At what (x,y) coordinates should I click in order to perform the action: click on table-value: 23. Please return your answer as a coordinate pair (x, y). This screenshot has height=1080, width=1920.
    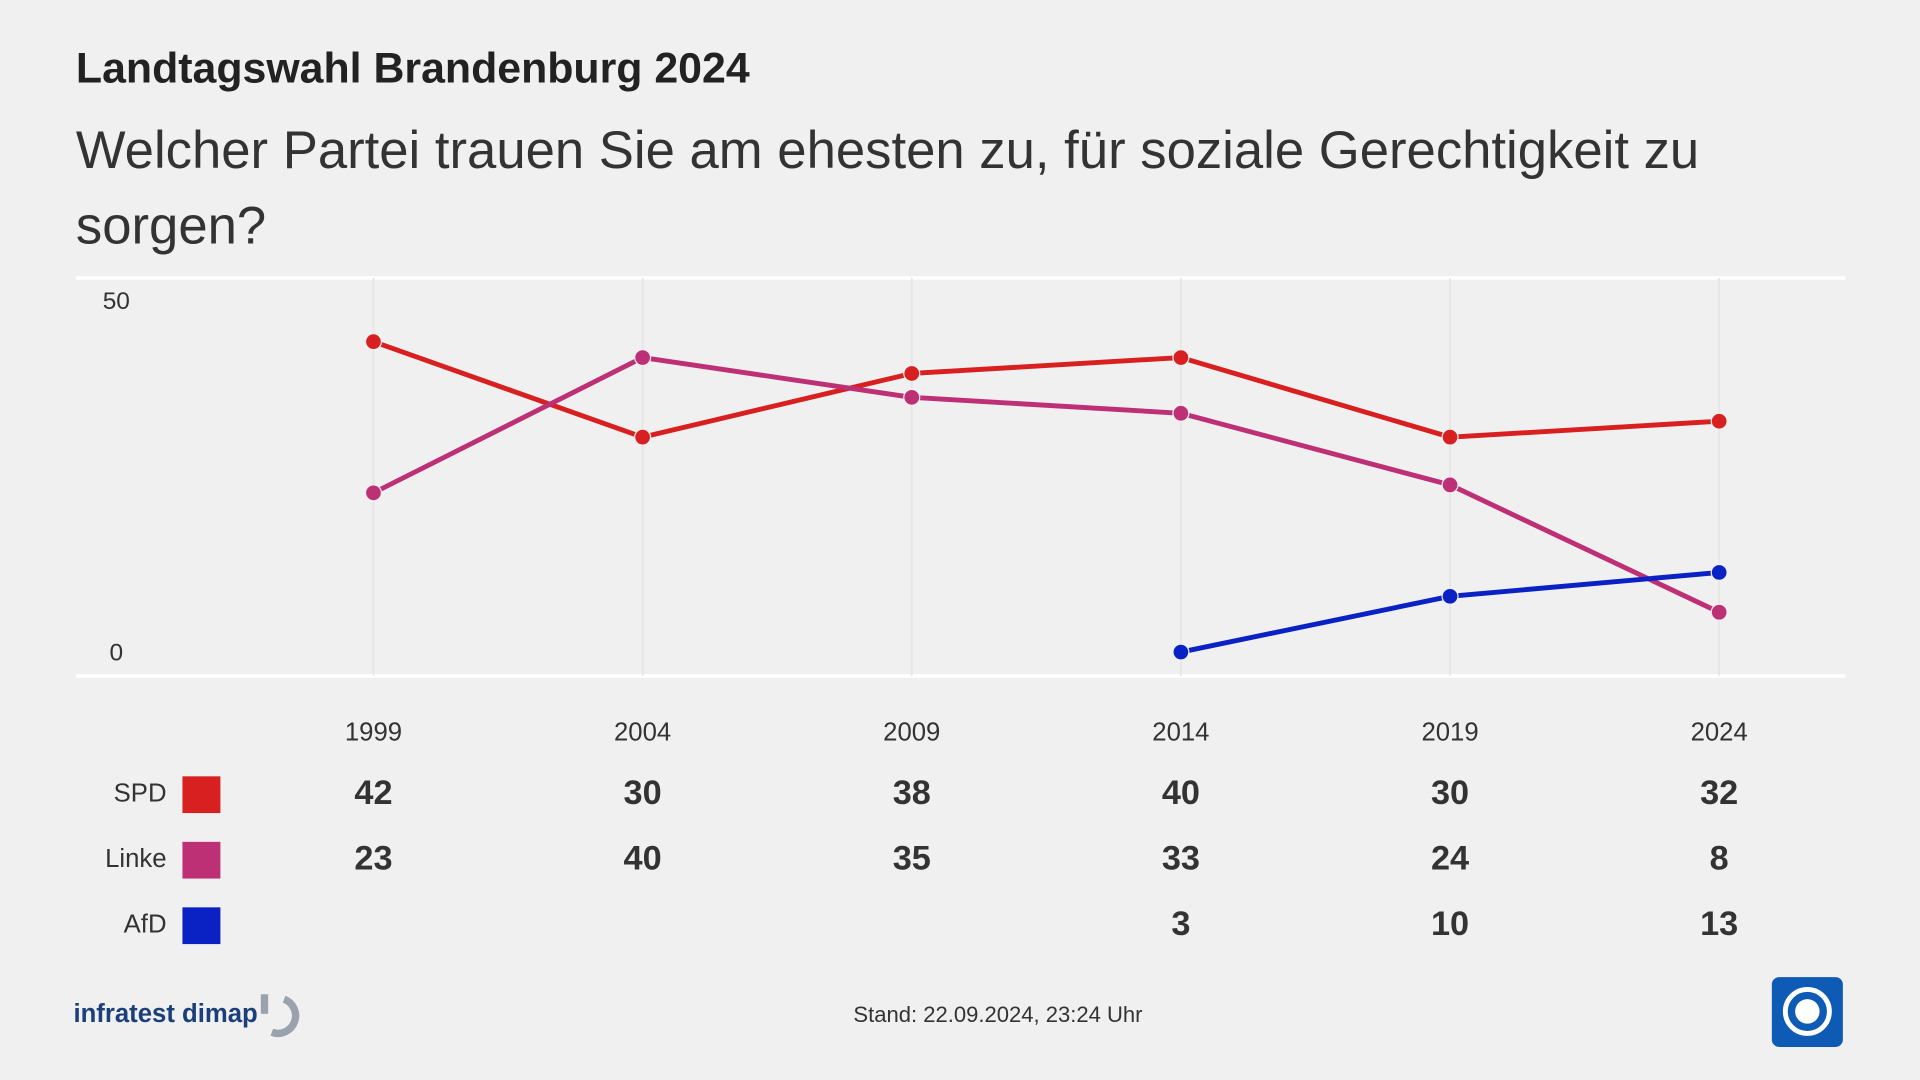
    Looking at the image, I should click on (373, 858).